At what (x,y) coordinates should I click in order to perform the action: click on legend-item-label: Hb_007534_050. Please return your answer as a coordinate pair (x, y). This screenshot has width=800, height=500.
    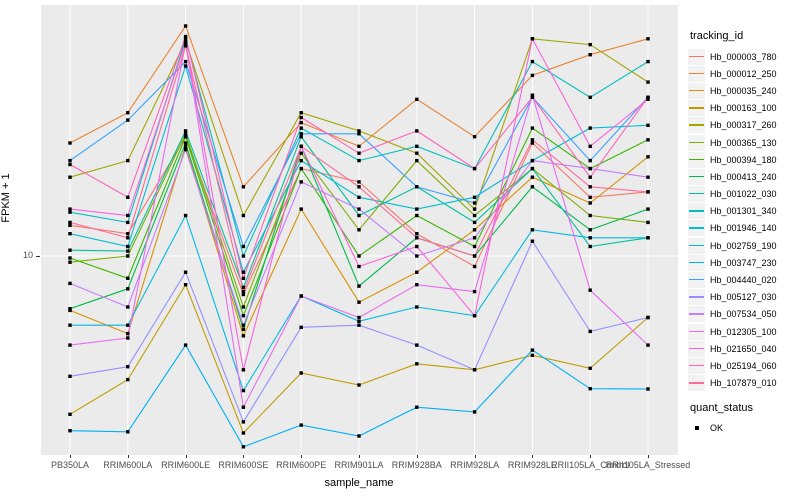
    Looking at the image, I should click on (743, 314).